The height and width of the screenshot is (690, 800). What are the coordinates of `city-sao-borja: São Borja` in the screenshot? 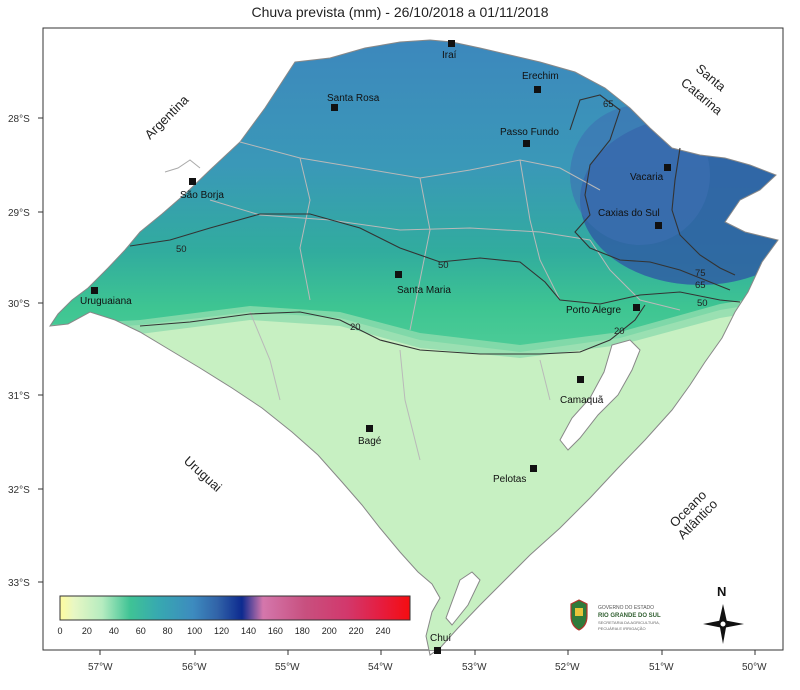 It's located at (202, 195).